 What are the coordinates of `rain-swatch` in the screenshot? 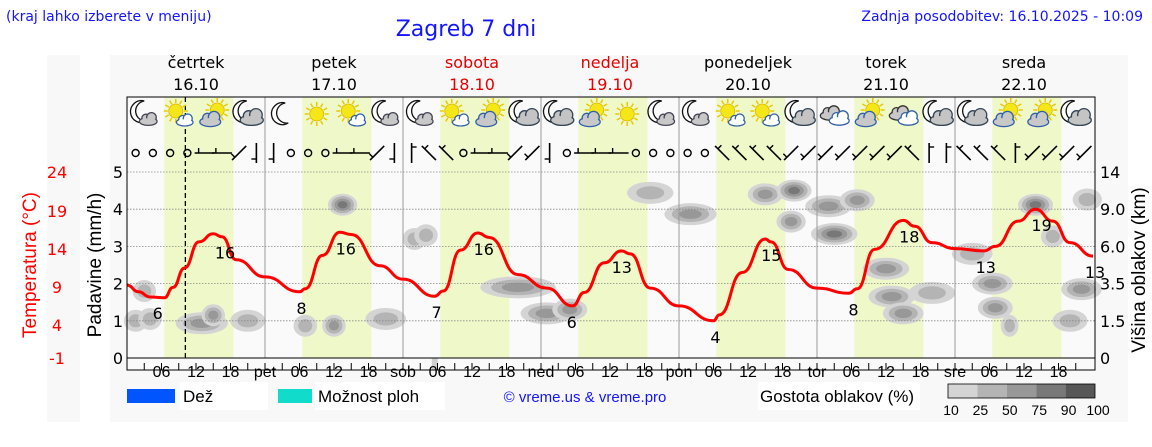 It's located at (151, 396).